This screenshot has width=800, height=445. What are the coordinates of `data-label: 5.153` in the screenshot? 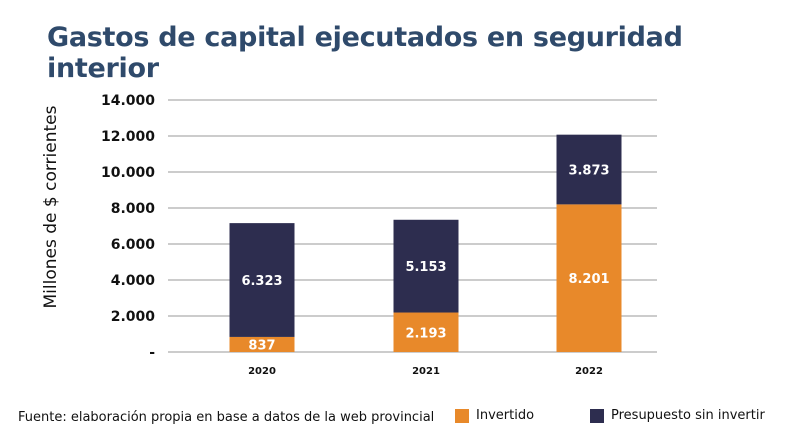 It's located at (425, 267).